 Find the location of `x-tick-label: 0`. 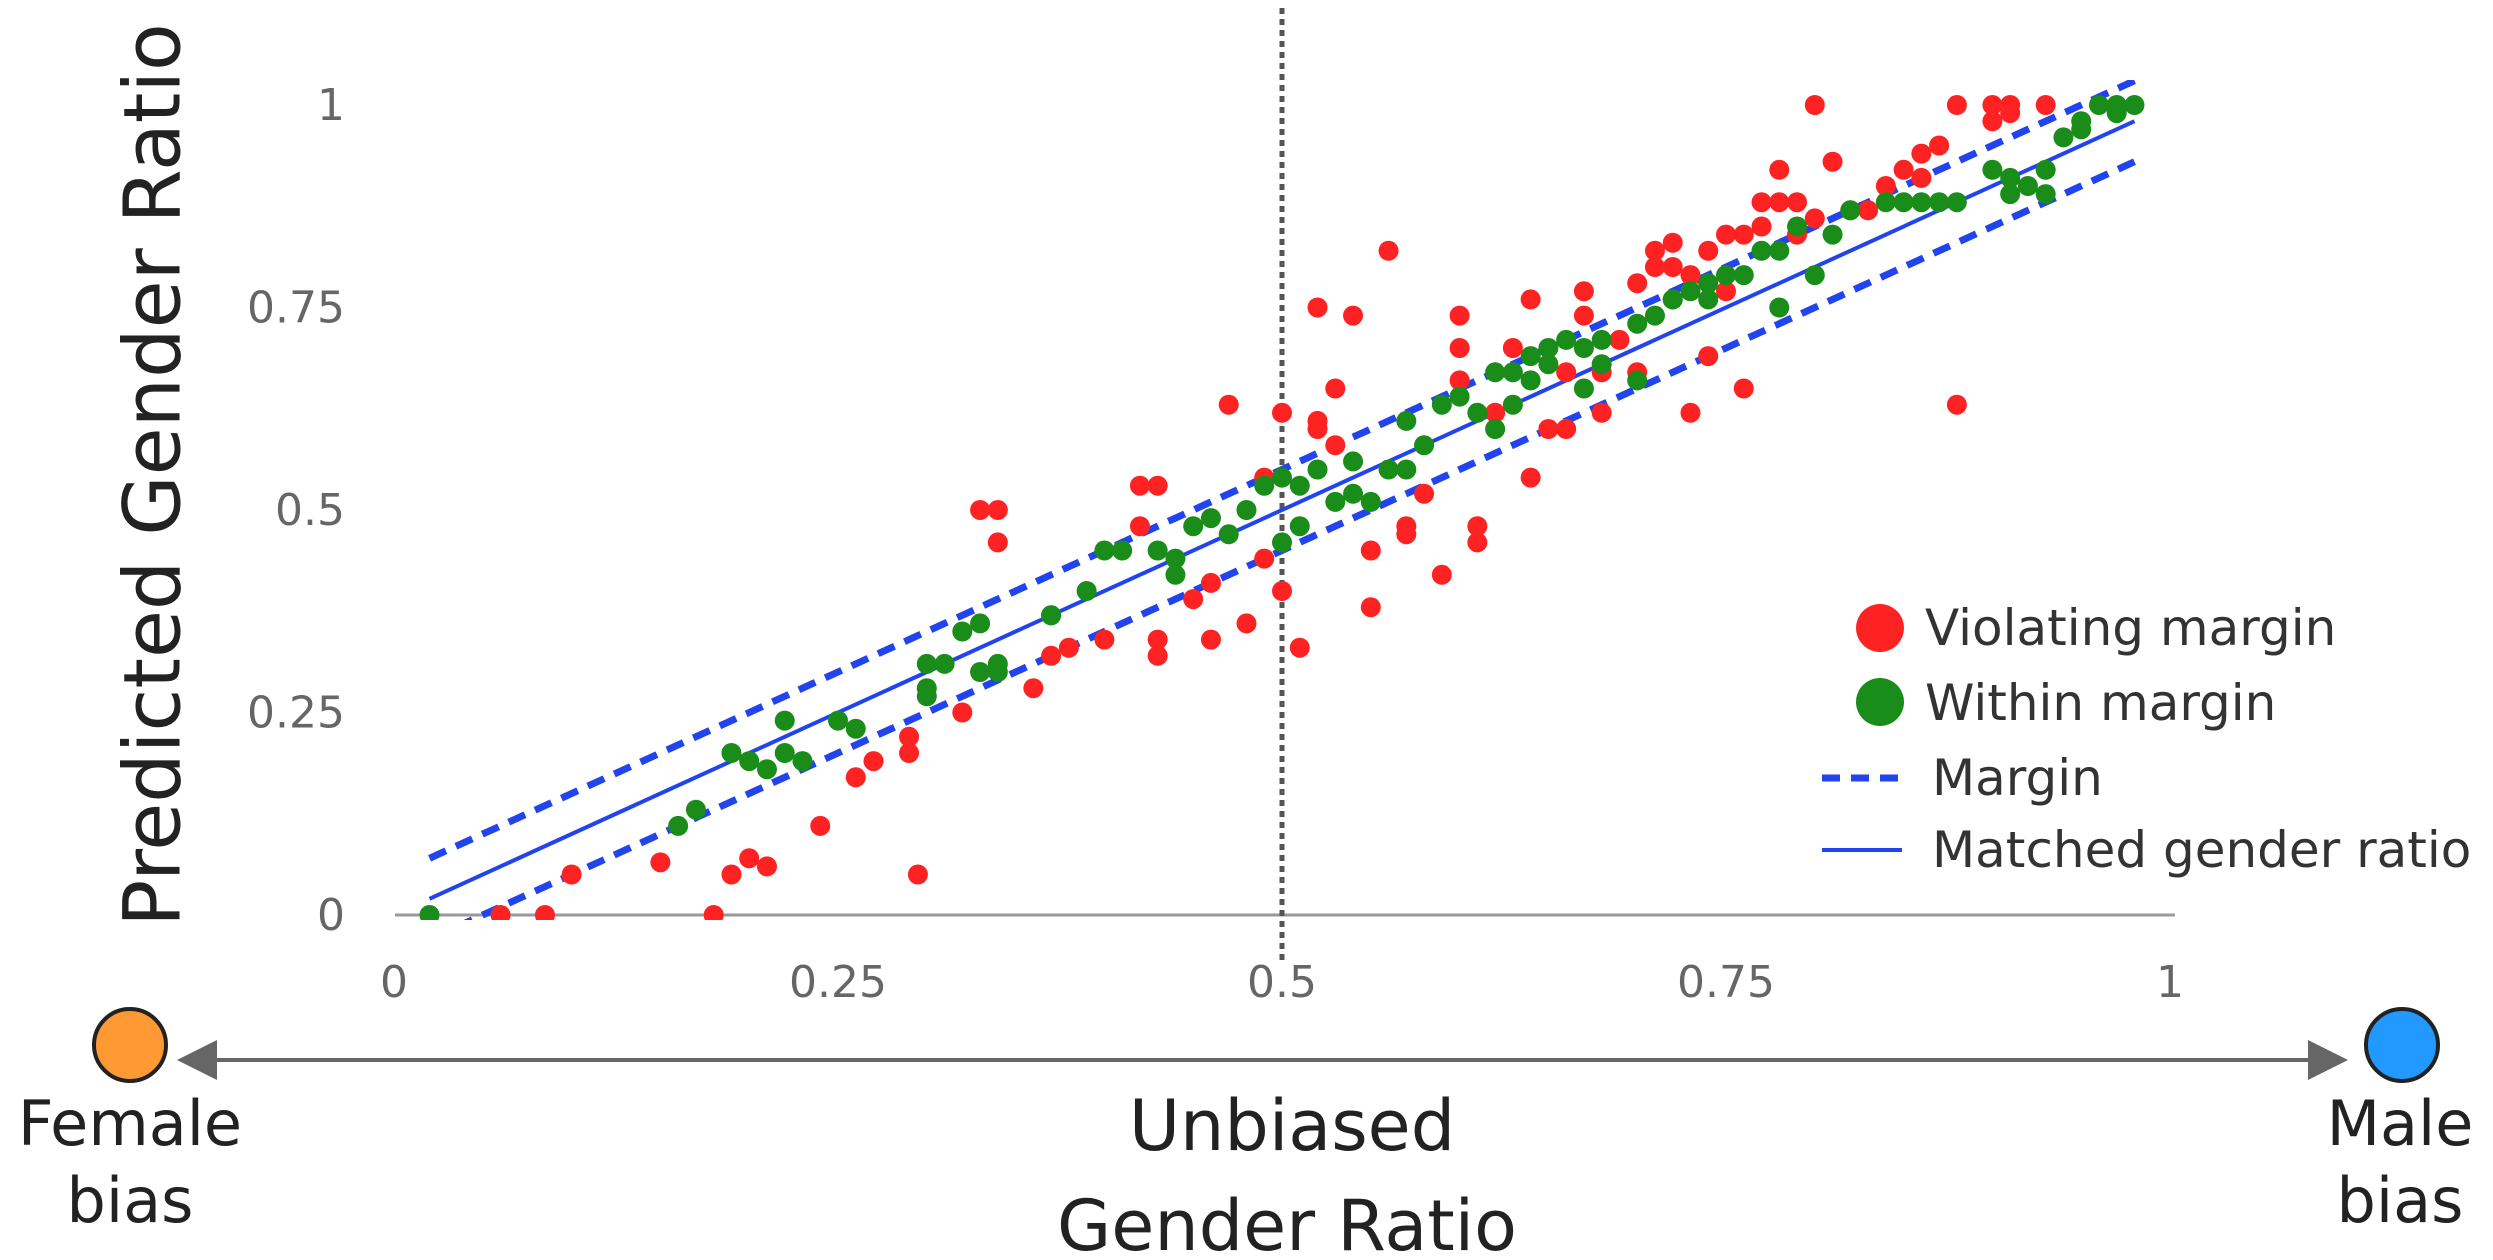

x-tick-label: 0 is located at coordinates (394, 982).